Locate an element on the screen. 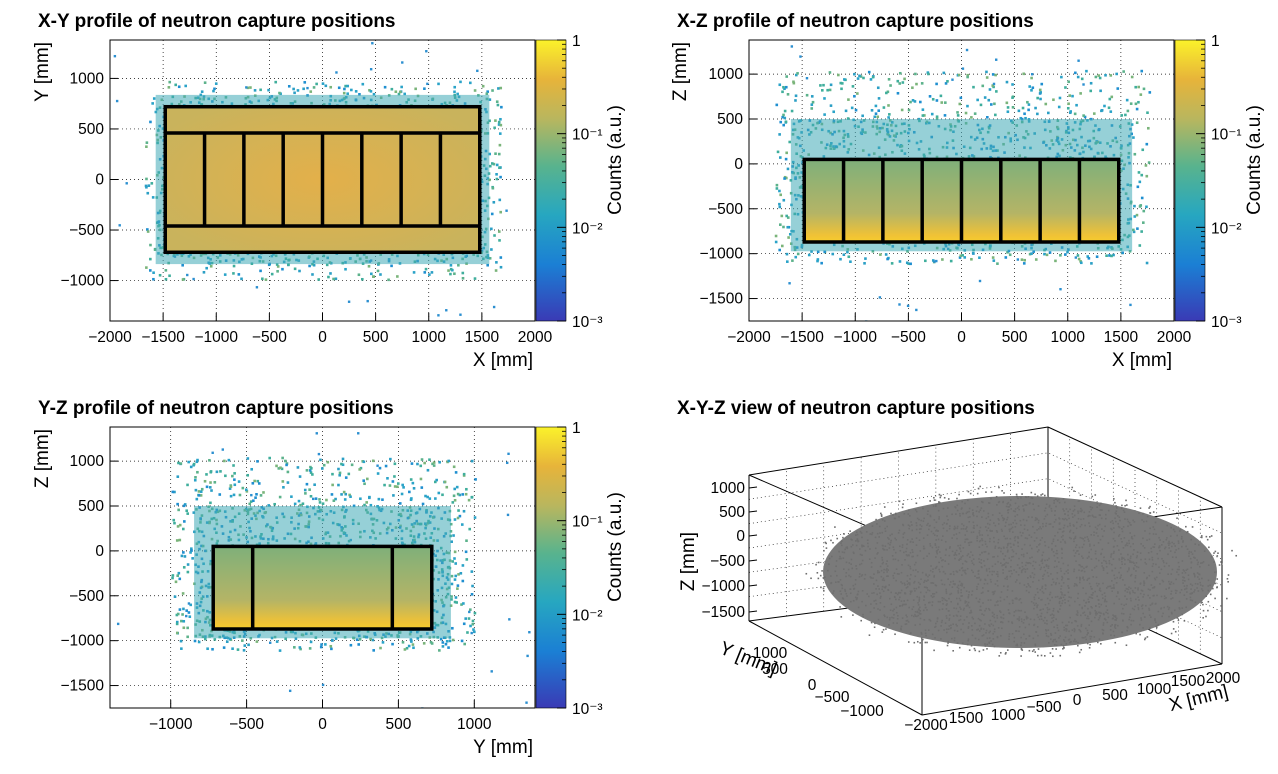  plot-area is located at coordinates (322, 567).